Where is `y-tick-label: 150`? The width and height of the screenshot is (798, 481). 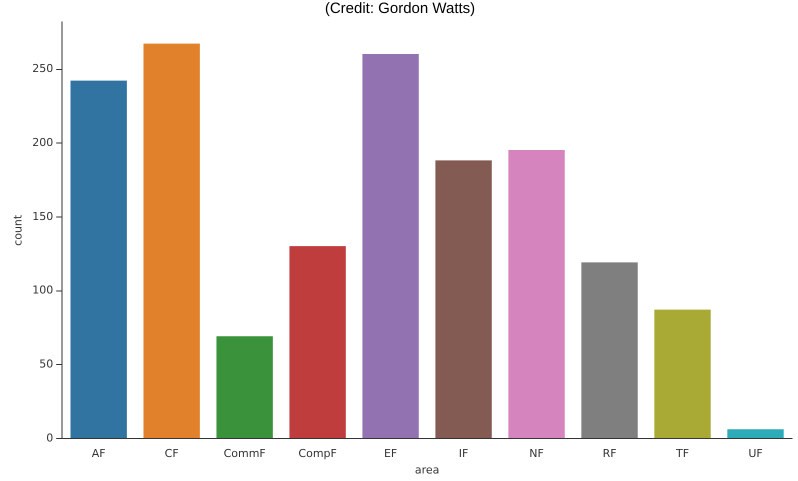
y-tick-label: 150 is located at coordinates (43, 216).